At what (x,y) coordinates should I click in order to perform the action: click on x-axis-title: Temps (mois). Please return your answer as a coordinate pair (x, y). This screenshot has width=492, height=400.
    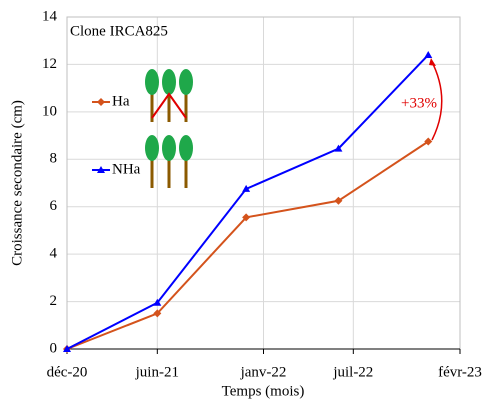
    Looking at the image, I should click on (263, 391).